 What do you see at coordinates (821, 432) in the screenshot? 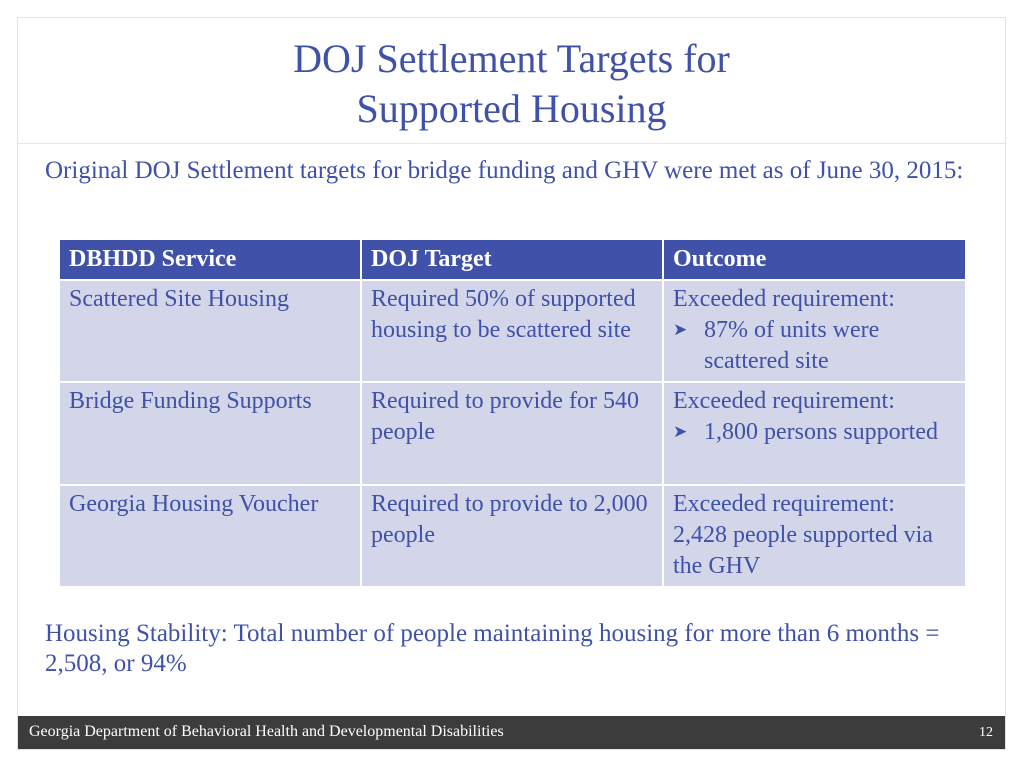
I see `outcome-bullet-text: 1,800 persons supported` at bounding box center [821, 432].